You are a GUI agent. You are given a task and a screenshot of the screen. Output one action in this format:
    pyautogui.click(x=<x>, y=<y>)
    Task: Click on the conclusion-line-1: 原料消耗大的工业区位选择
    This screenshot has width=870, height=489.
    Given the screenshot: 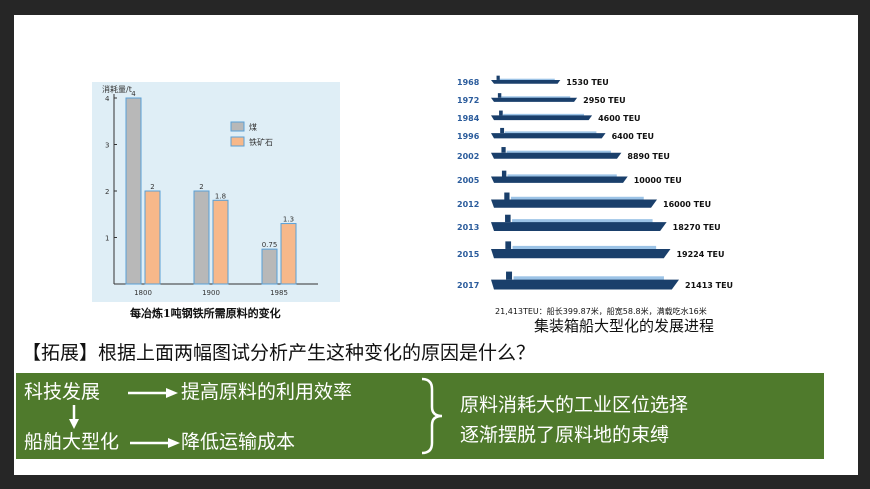 What is the action you would take?
    pyautogui.click(x=574, y=405)
    